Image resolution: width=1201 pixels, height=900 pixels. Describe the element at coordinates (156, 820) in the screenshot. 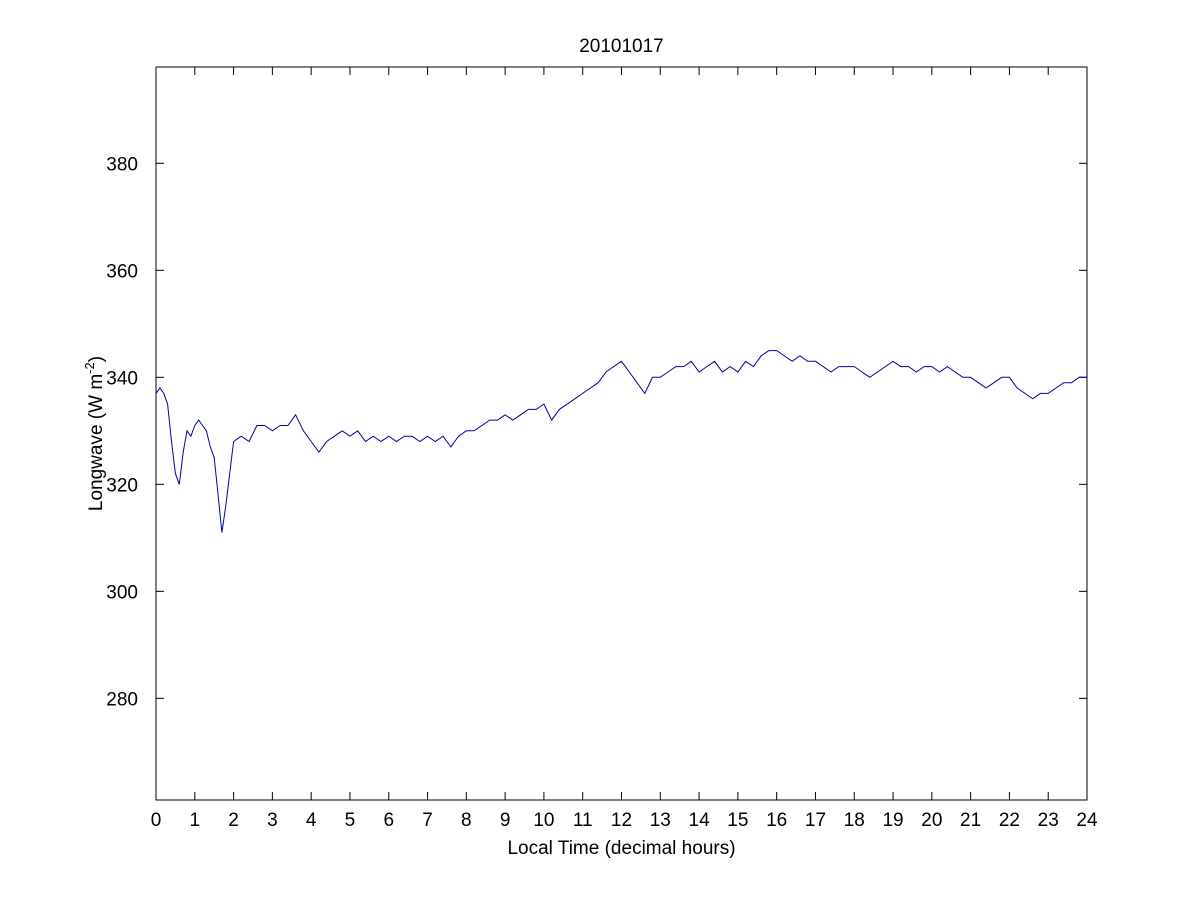

I see `x-tick-label: 0` at that location.